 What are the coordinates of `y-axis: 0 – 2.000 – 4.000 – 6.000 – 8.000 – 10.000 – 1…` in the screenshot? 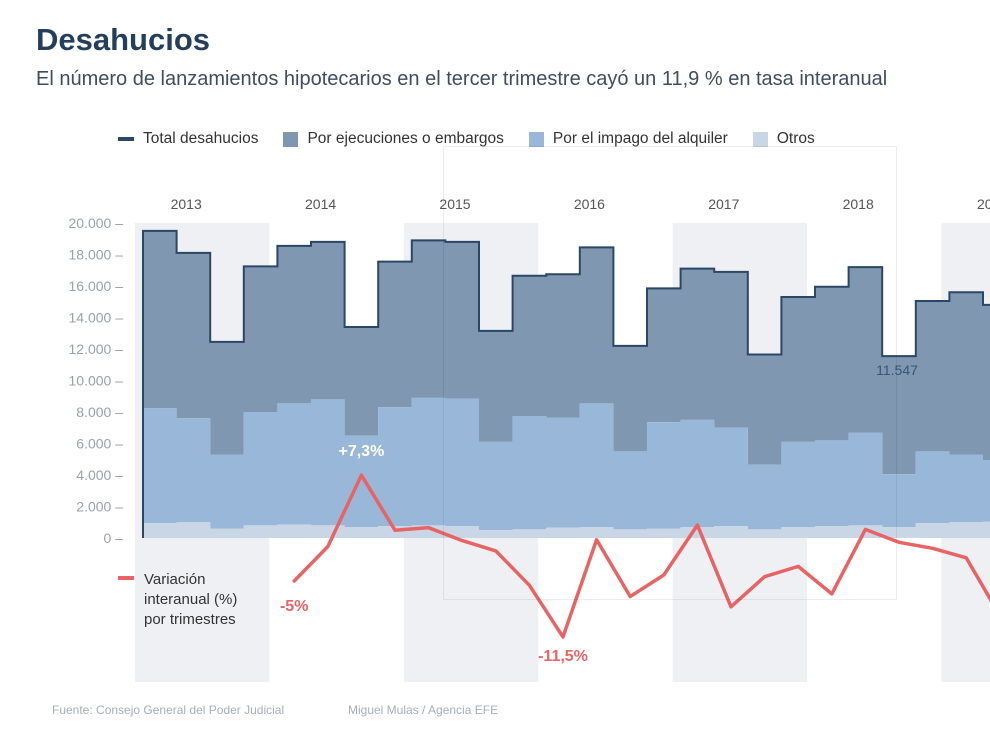 It's located at (96, 380).